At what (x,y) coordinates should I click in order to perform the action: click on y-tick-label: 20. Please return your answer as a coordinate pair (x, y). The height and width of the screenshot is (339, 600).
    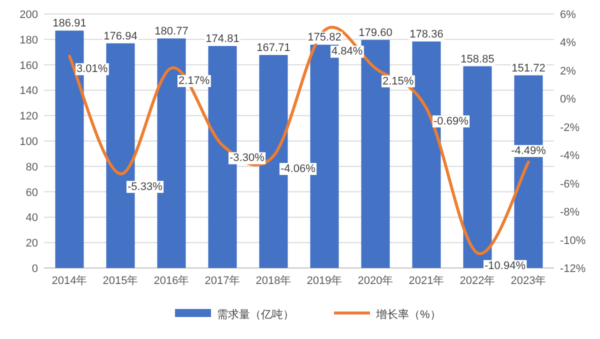
    Looking at the image, I should click on (32, 244).